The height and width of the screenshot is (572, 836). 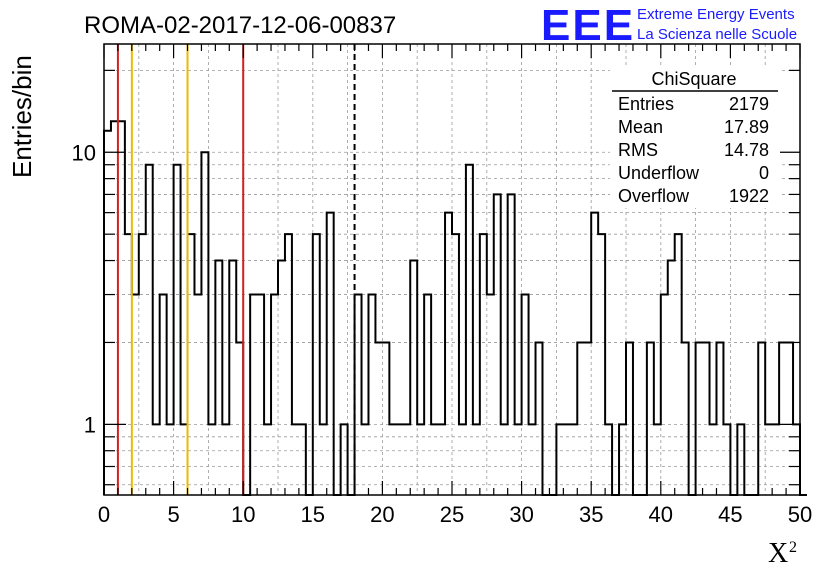 What do you see at coordinates (716, 14) in the screenshot?
I see `logo-line-1: Extreme Energy Events` at bounding box center [716, 14].